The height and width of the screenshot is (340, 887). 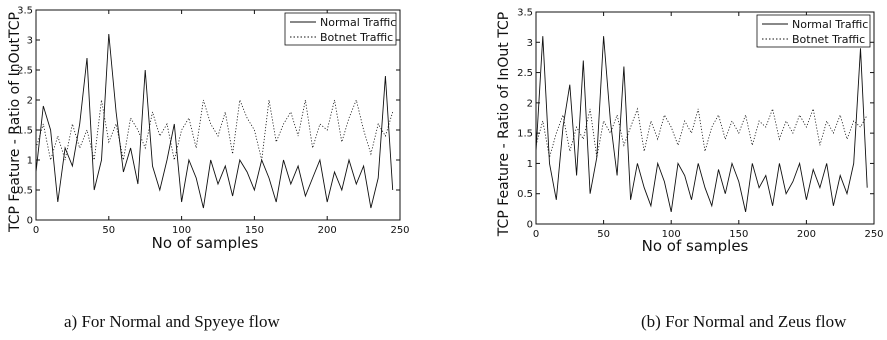 I want to click on caption-right: (b) For Normal and Zeus flow, so click(x=744, y=321).